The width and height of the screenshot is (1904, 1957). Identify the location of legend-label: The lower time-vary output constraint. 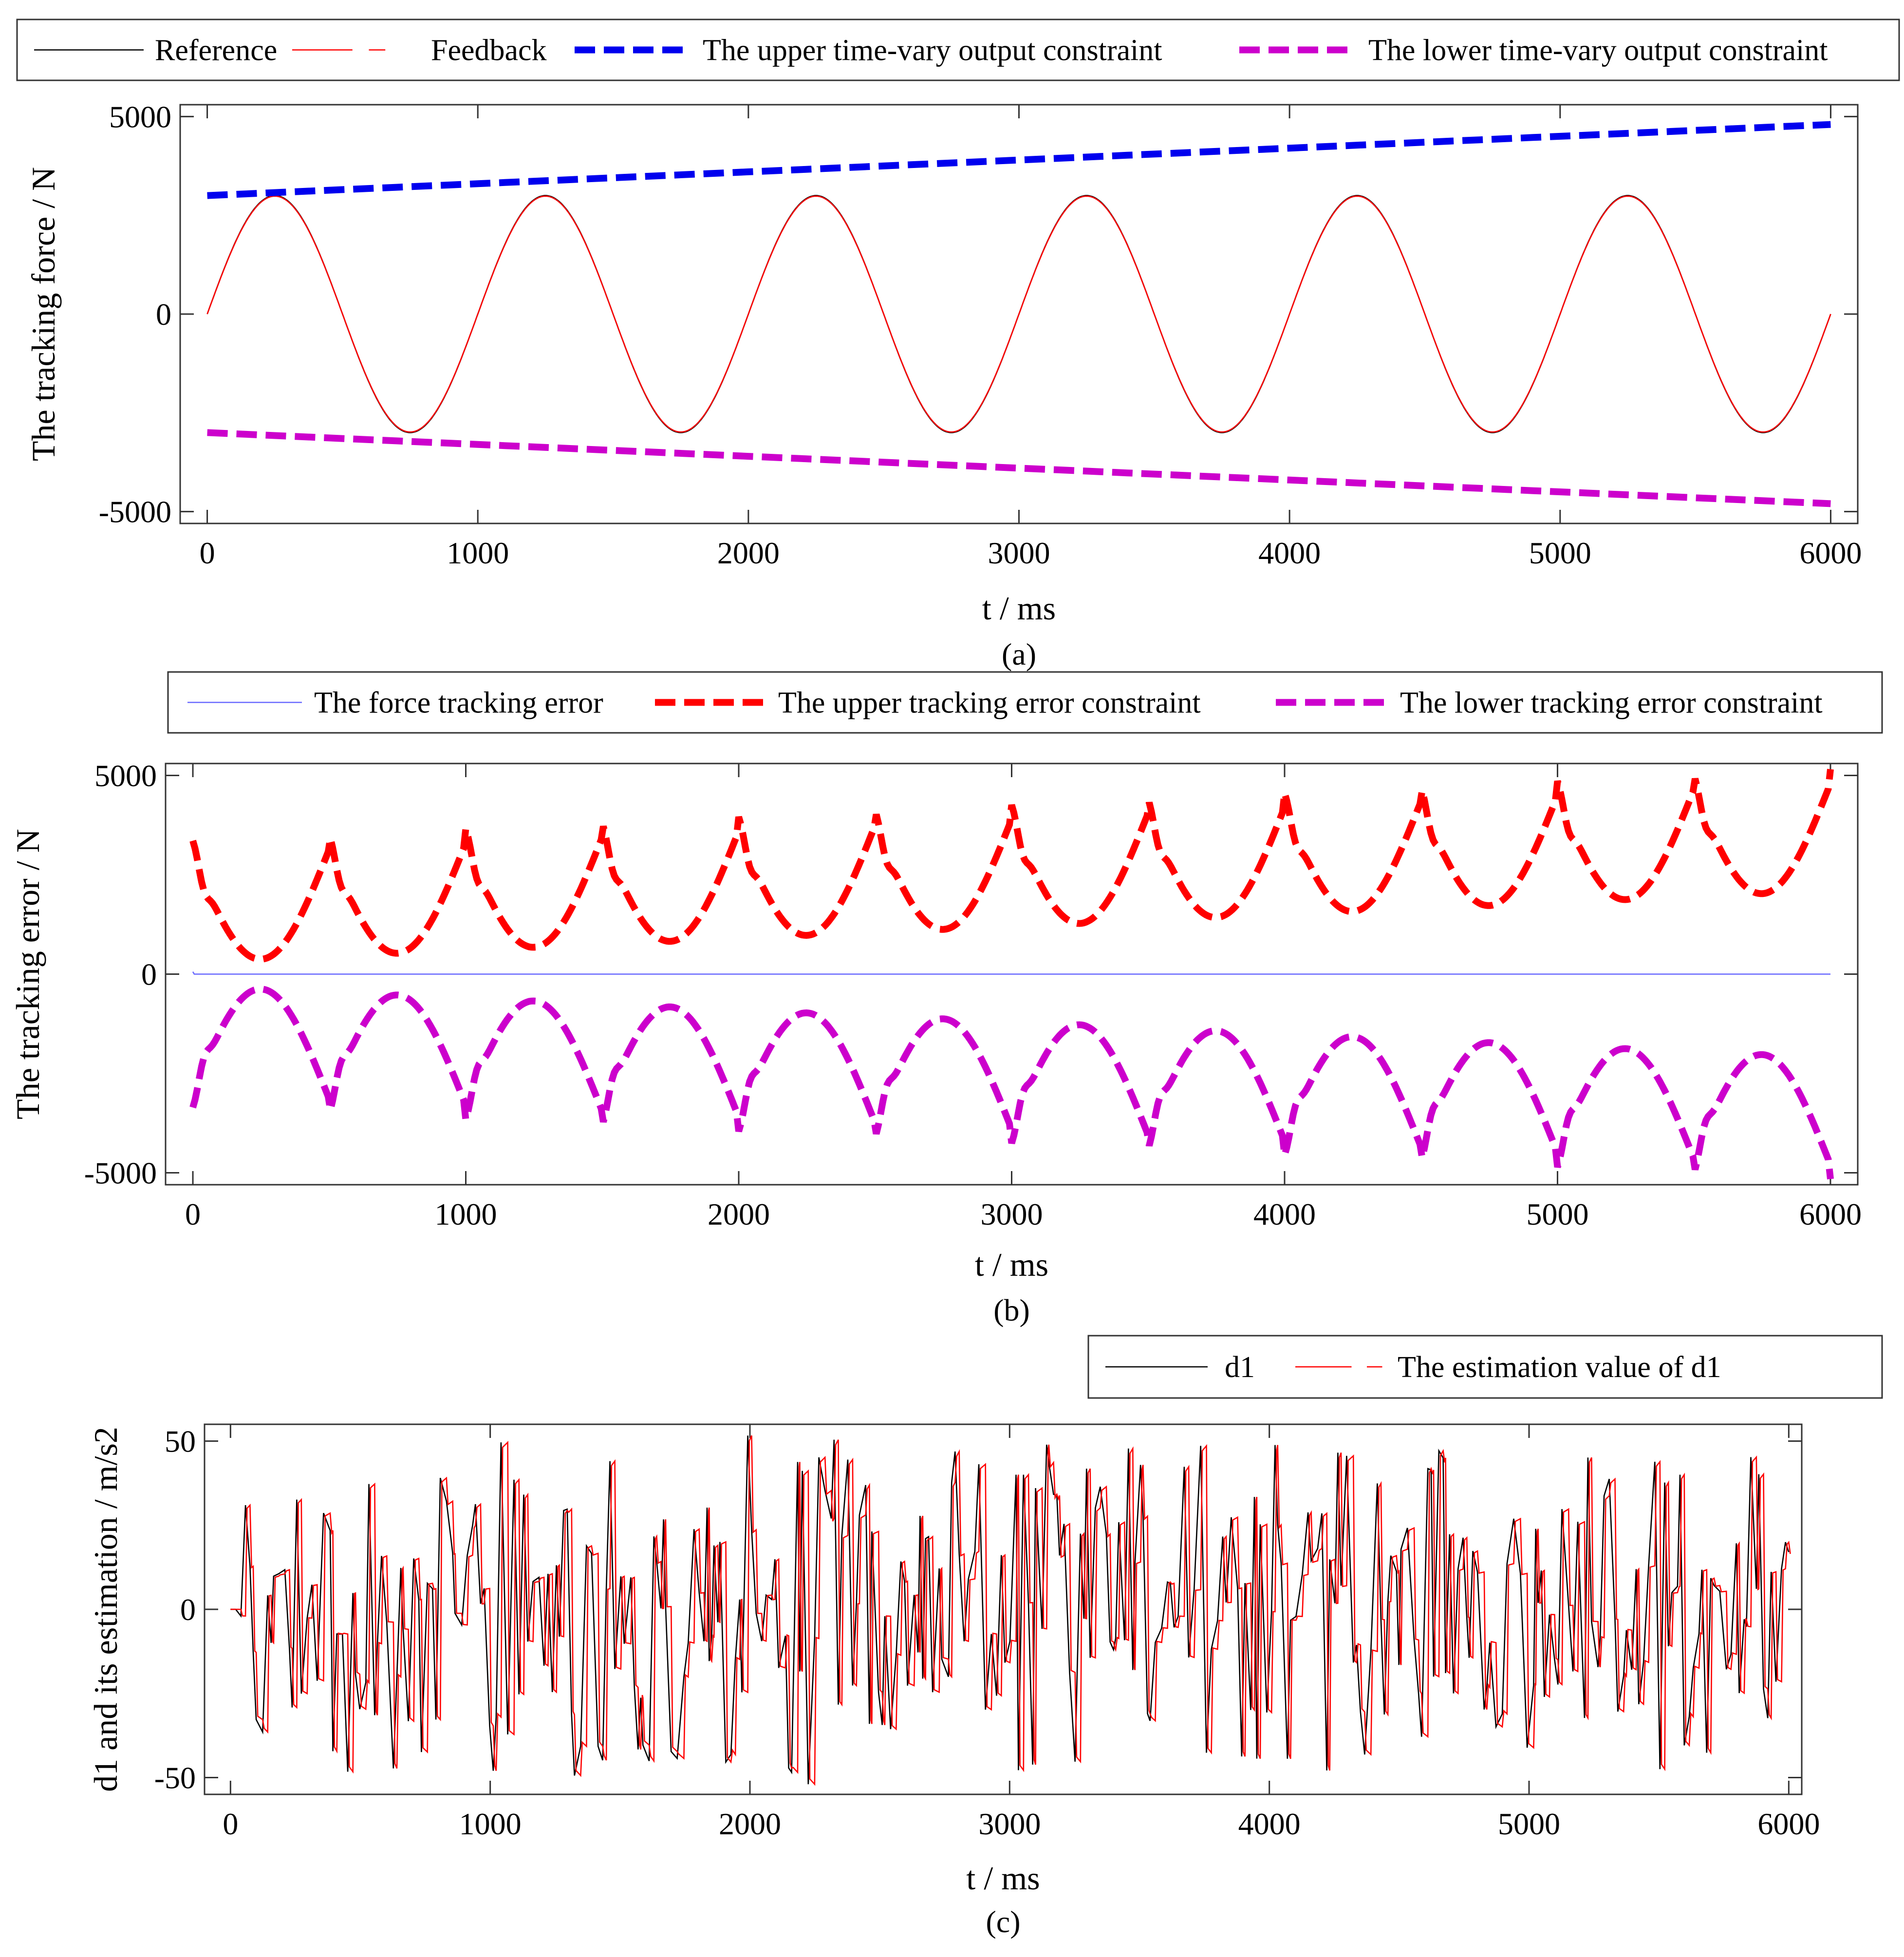
(1598, 50).